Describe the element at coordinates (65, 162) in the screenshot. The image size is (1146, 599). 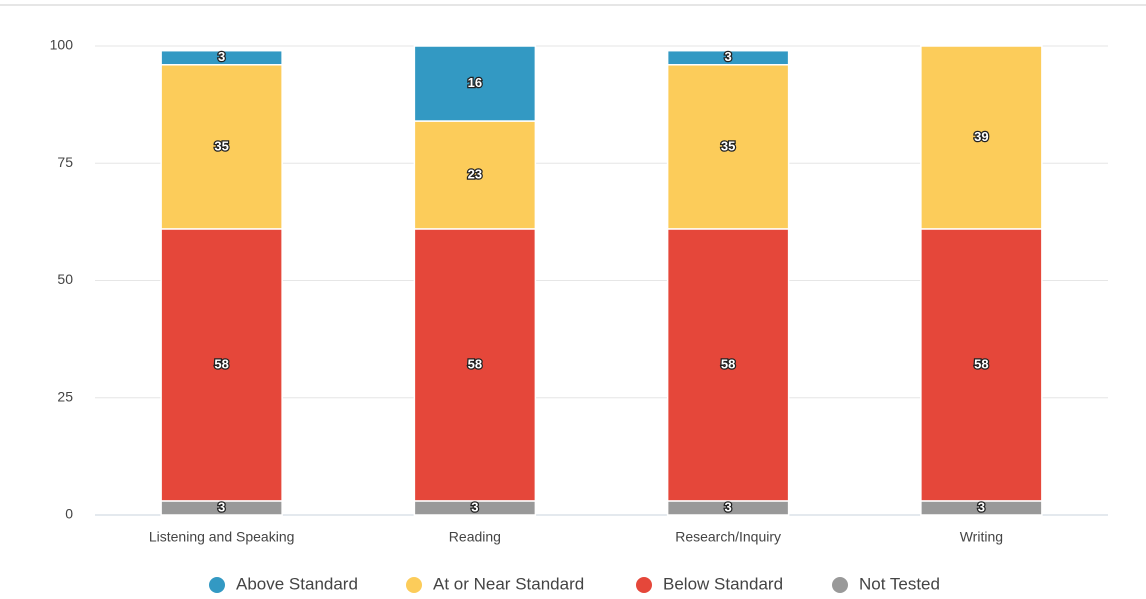
I see `y-tick-label: 75` at that location.